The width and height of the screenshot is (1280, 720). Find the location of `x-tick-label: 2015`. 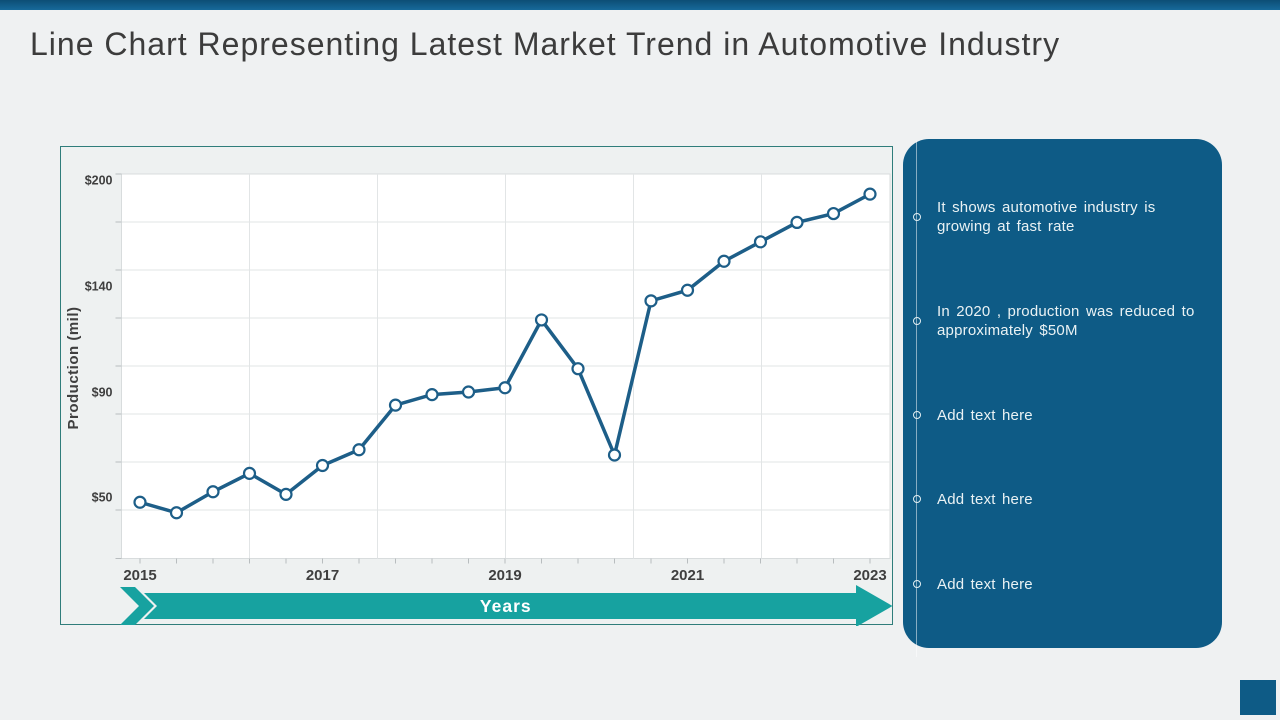

x-tick-label: 2015 is located at coordinates (139, 575).